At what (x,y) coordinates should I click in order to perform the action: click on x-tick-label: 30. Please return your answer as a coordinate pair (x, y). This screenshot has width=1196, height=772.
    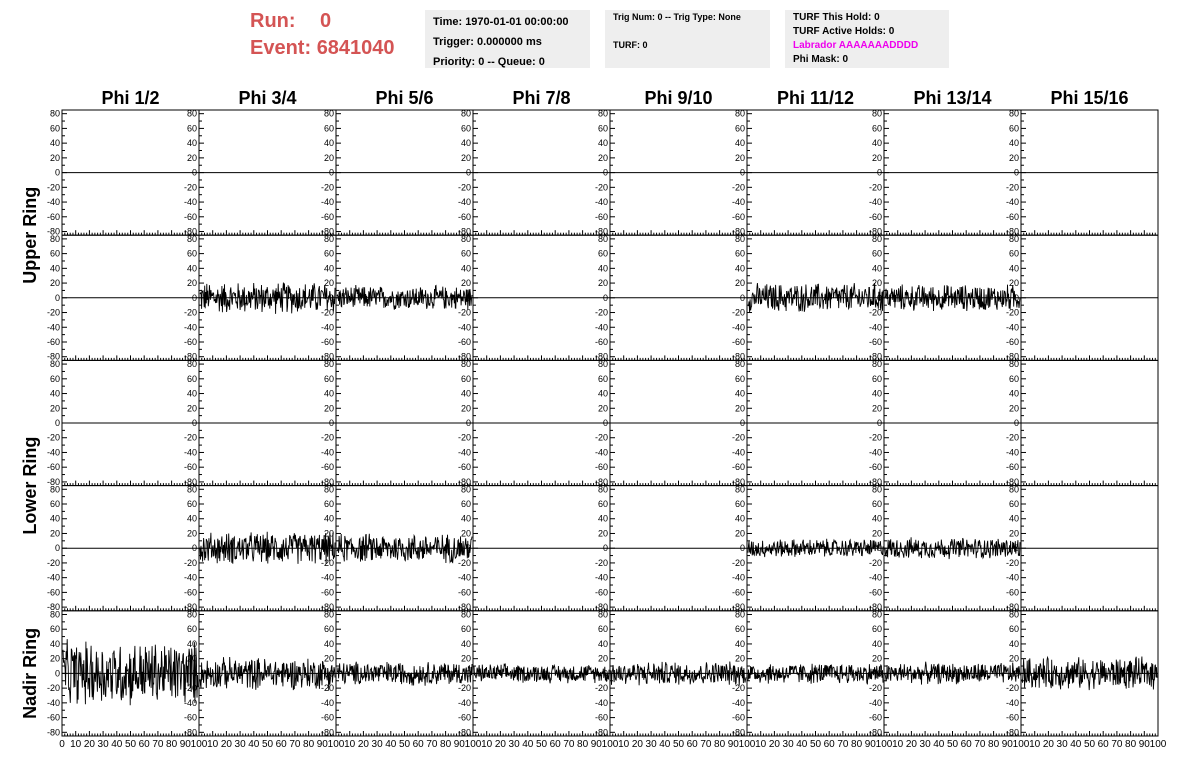
    Looking at the image, I should click on (515, 744).